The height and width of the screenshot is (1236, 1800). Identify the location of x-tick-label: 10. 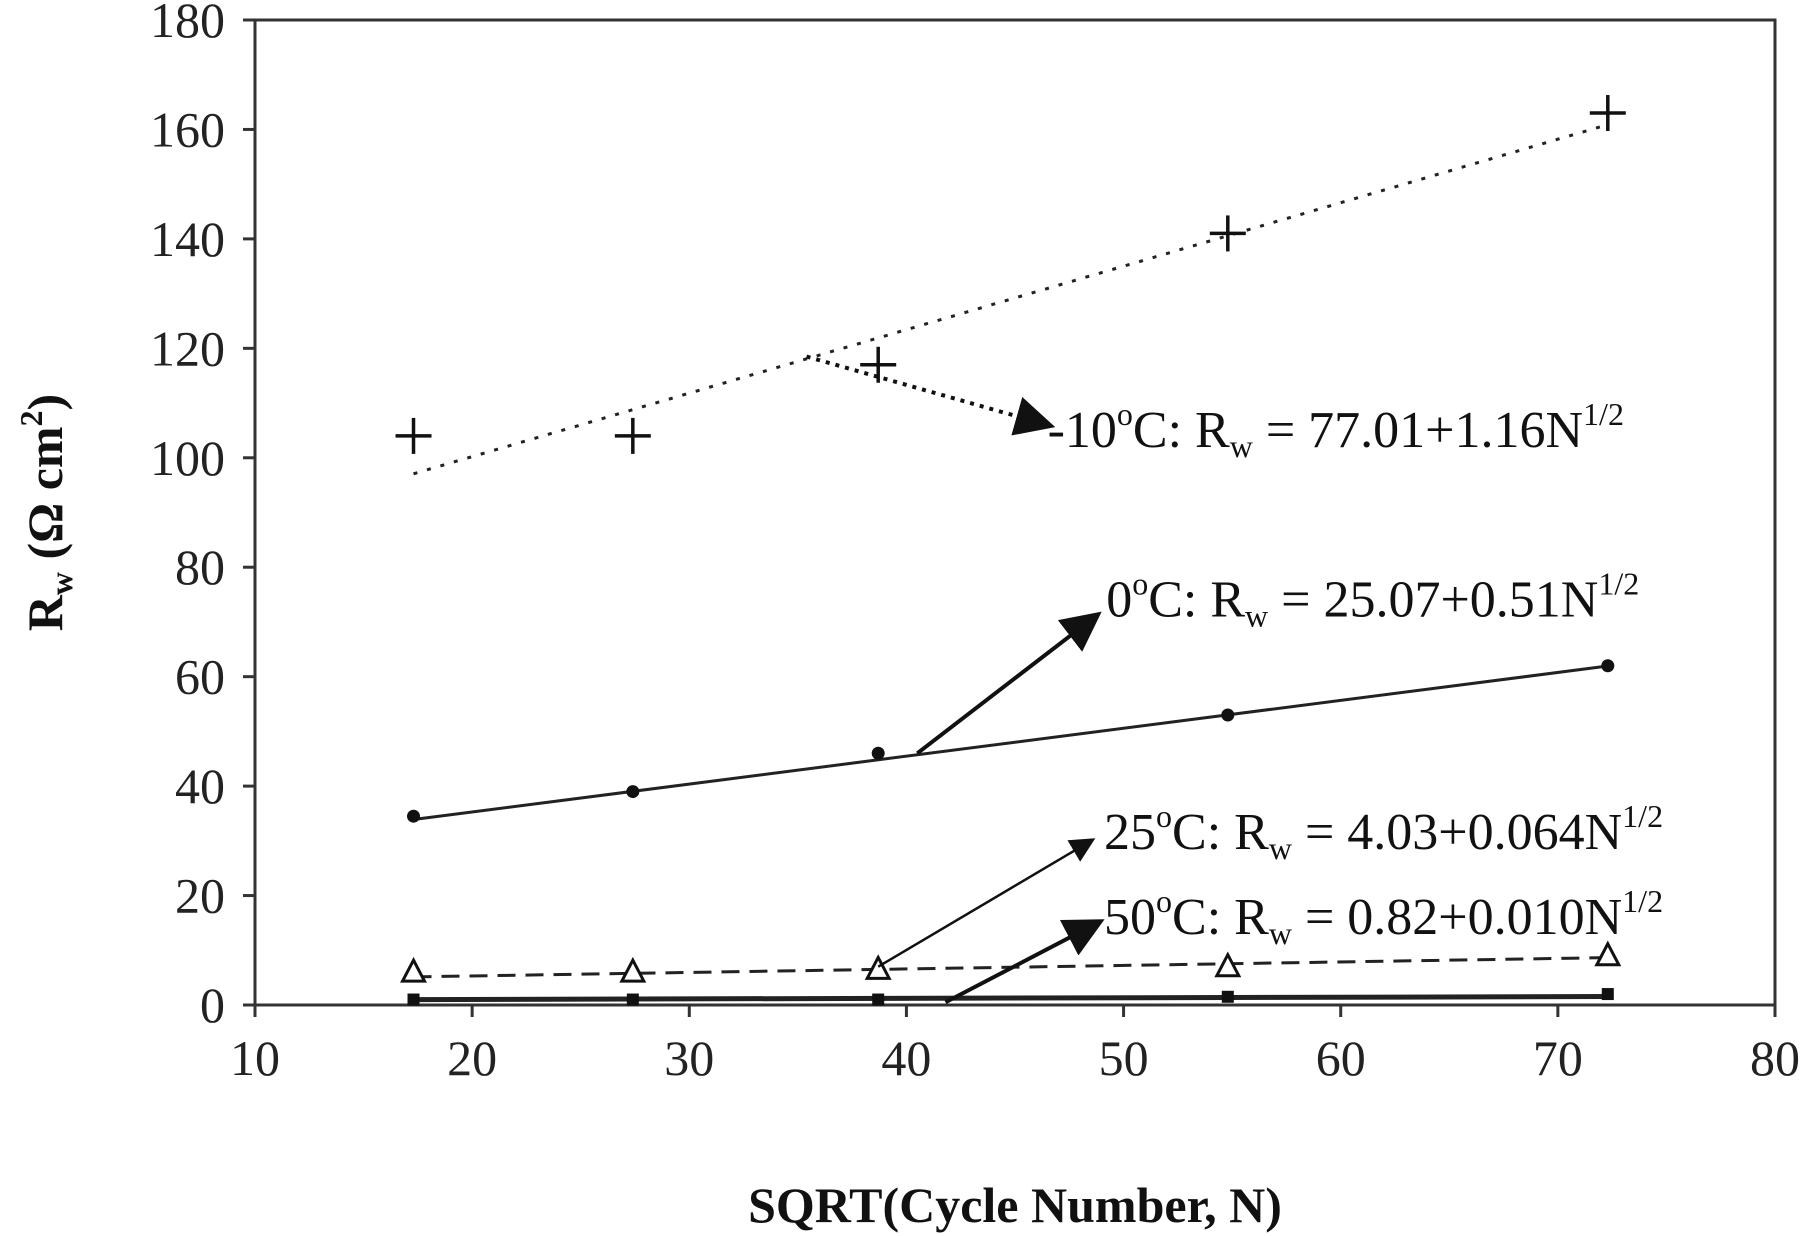
(255, 1058).